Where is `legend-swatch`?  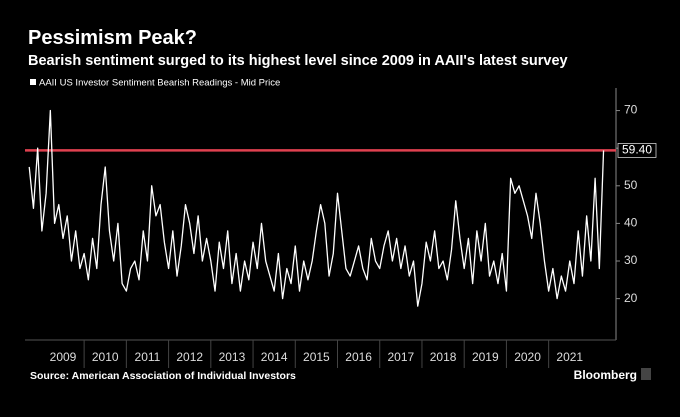
legend-swatch is located at coordinates (33, 82).